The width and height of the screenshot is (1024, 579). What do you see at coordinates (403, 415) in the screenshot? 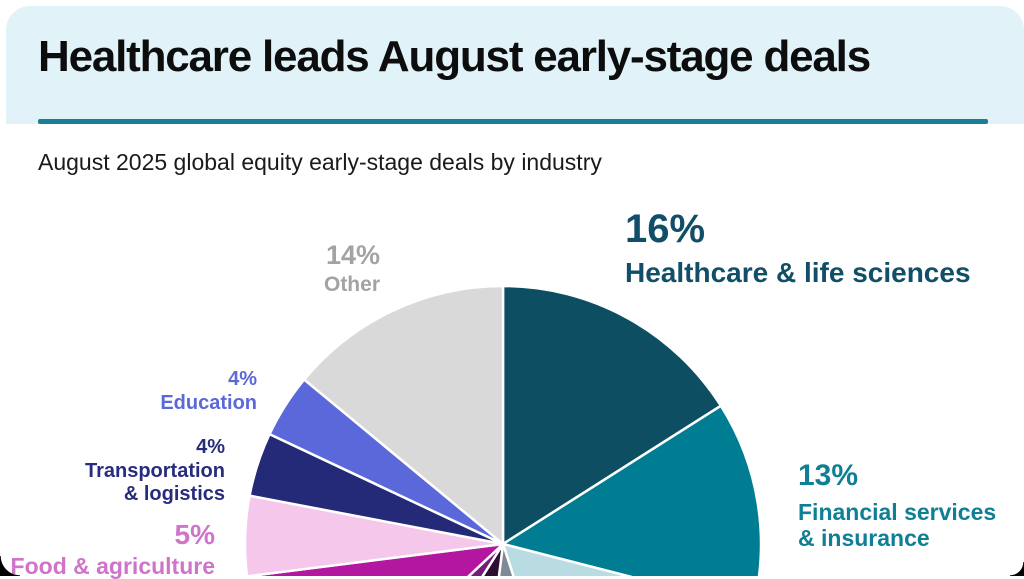
I see `pie-slice-other` at bounding box center [403, 415].